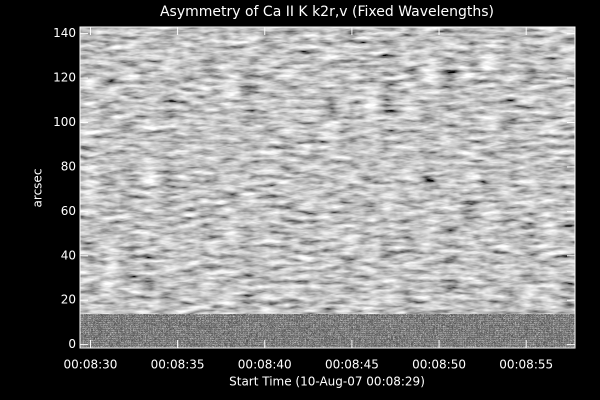 The image size is (600, 400). I want to click on y-tick-label: 120, so click(64, 78).